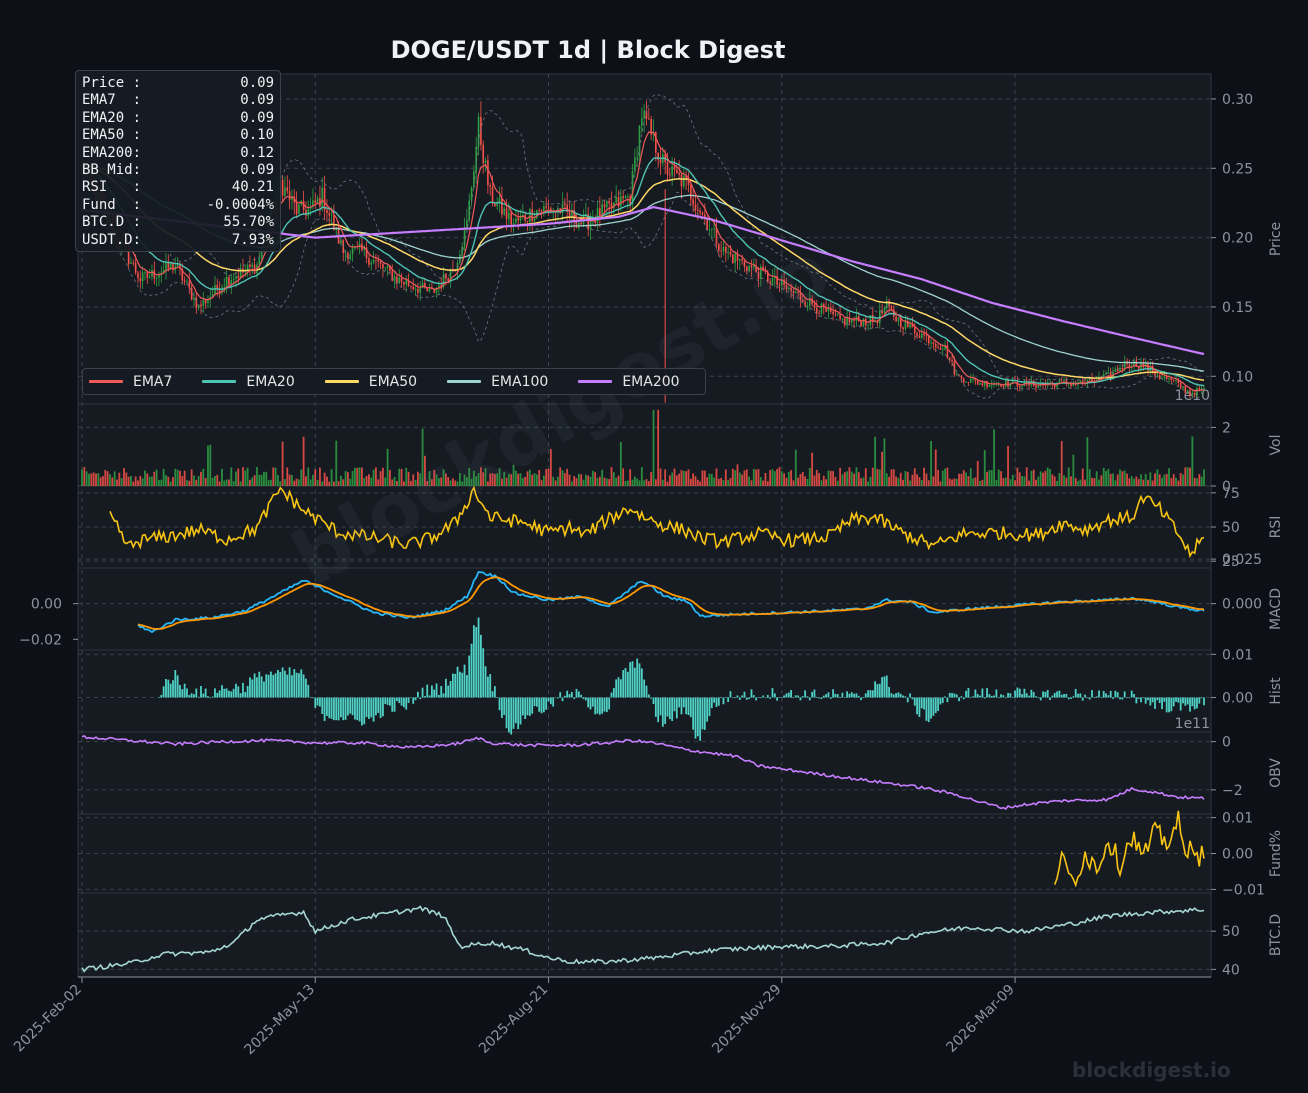 The height and width of the screenshot is (1093, 1308). I want to click on panel-btcd, so click(644, 935).